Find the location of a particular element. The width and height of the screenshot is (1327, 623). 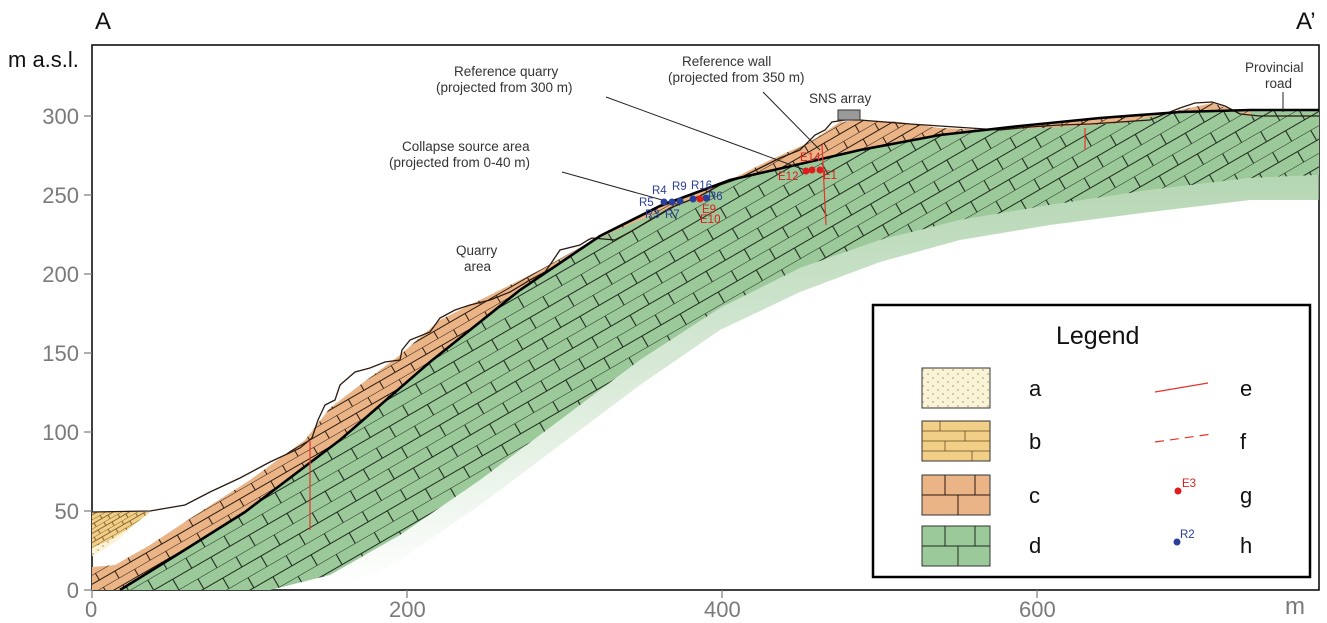

legend-swatch-d-pattern is located at coordinates (956, 546).